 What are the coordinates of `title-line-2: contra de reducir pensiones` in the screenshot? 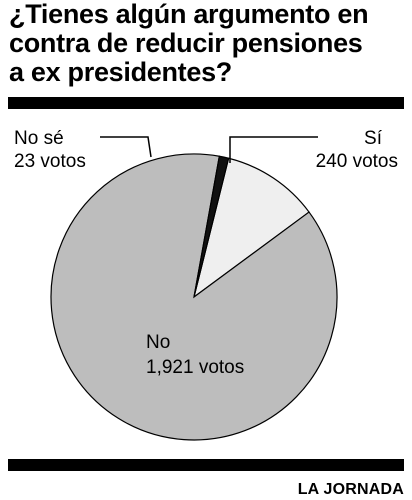 It's located at (186, 43).